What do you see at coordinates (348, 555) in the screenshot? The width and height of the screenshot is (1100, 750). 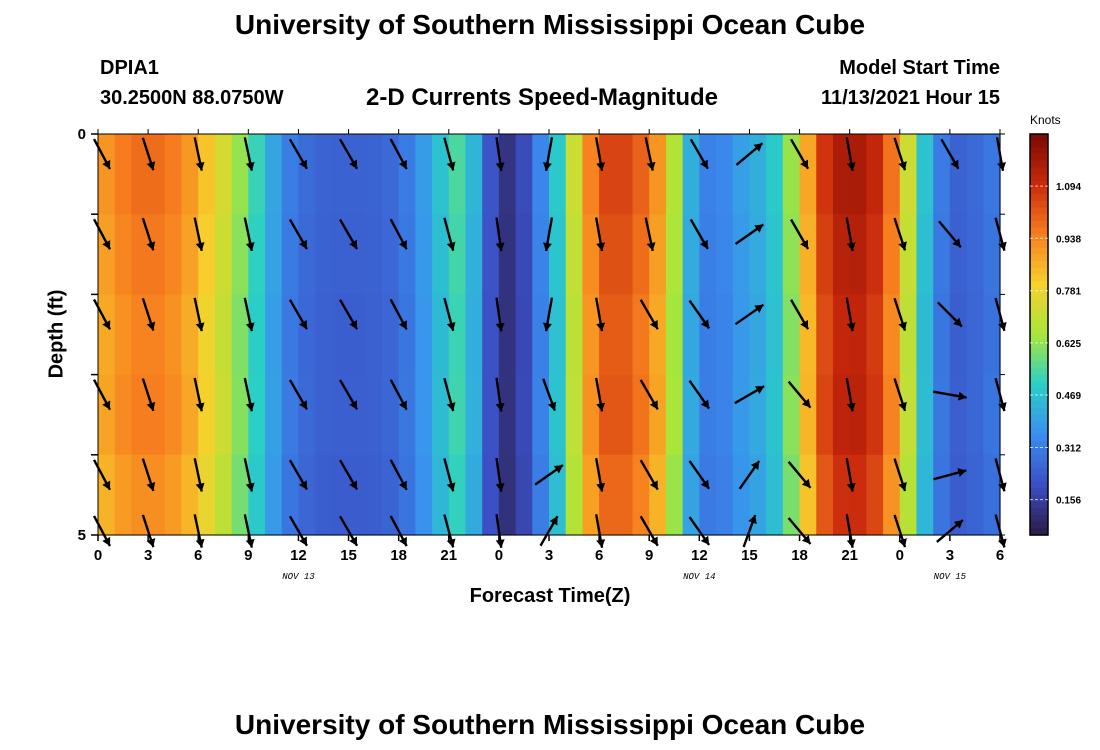 I see `x-tick-label: 15` at bounding box center [348, 555].